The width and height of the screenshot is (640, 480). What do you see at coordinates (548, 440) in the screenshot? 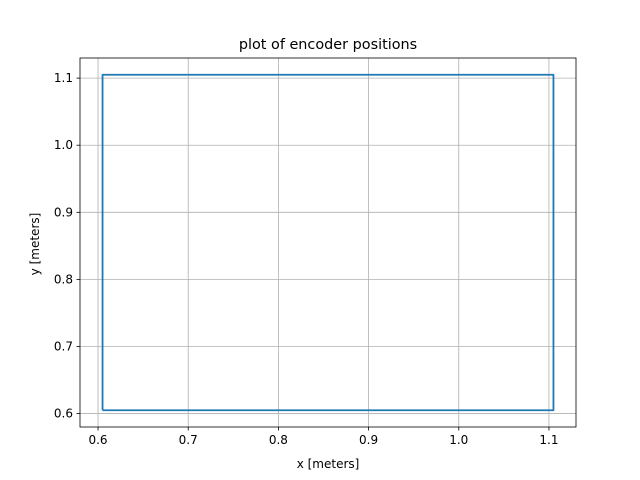
I see `x-tick-label: 1.1` at bounding box center [548, 440].